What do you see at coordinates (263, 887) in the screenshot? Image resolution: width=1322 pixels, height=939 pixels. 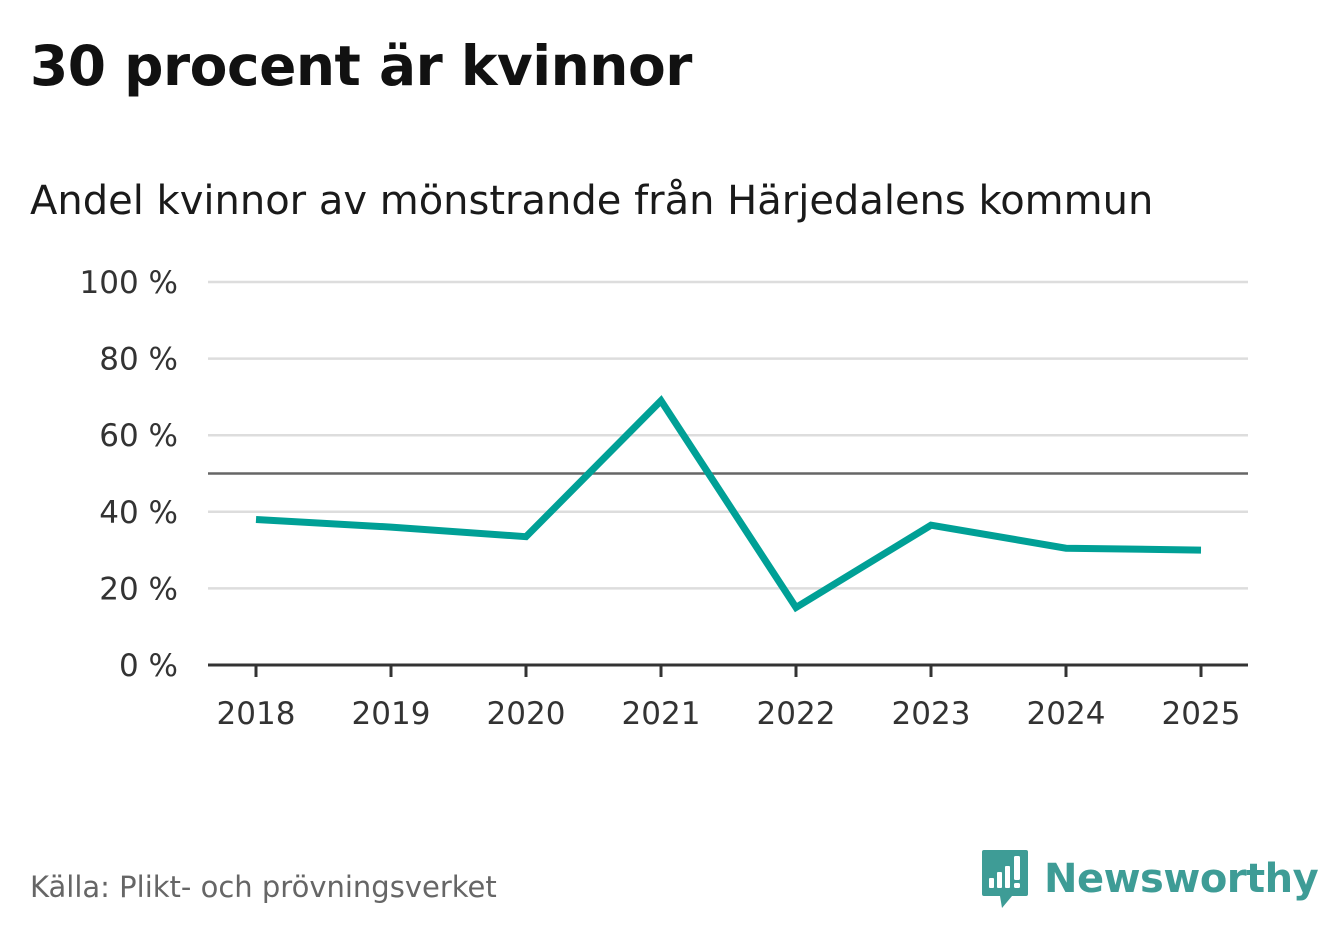 I see `source-note: Källa: Plikt- och prövningsverket` at bounding box center [263, 887].